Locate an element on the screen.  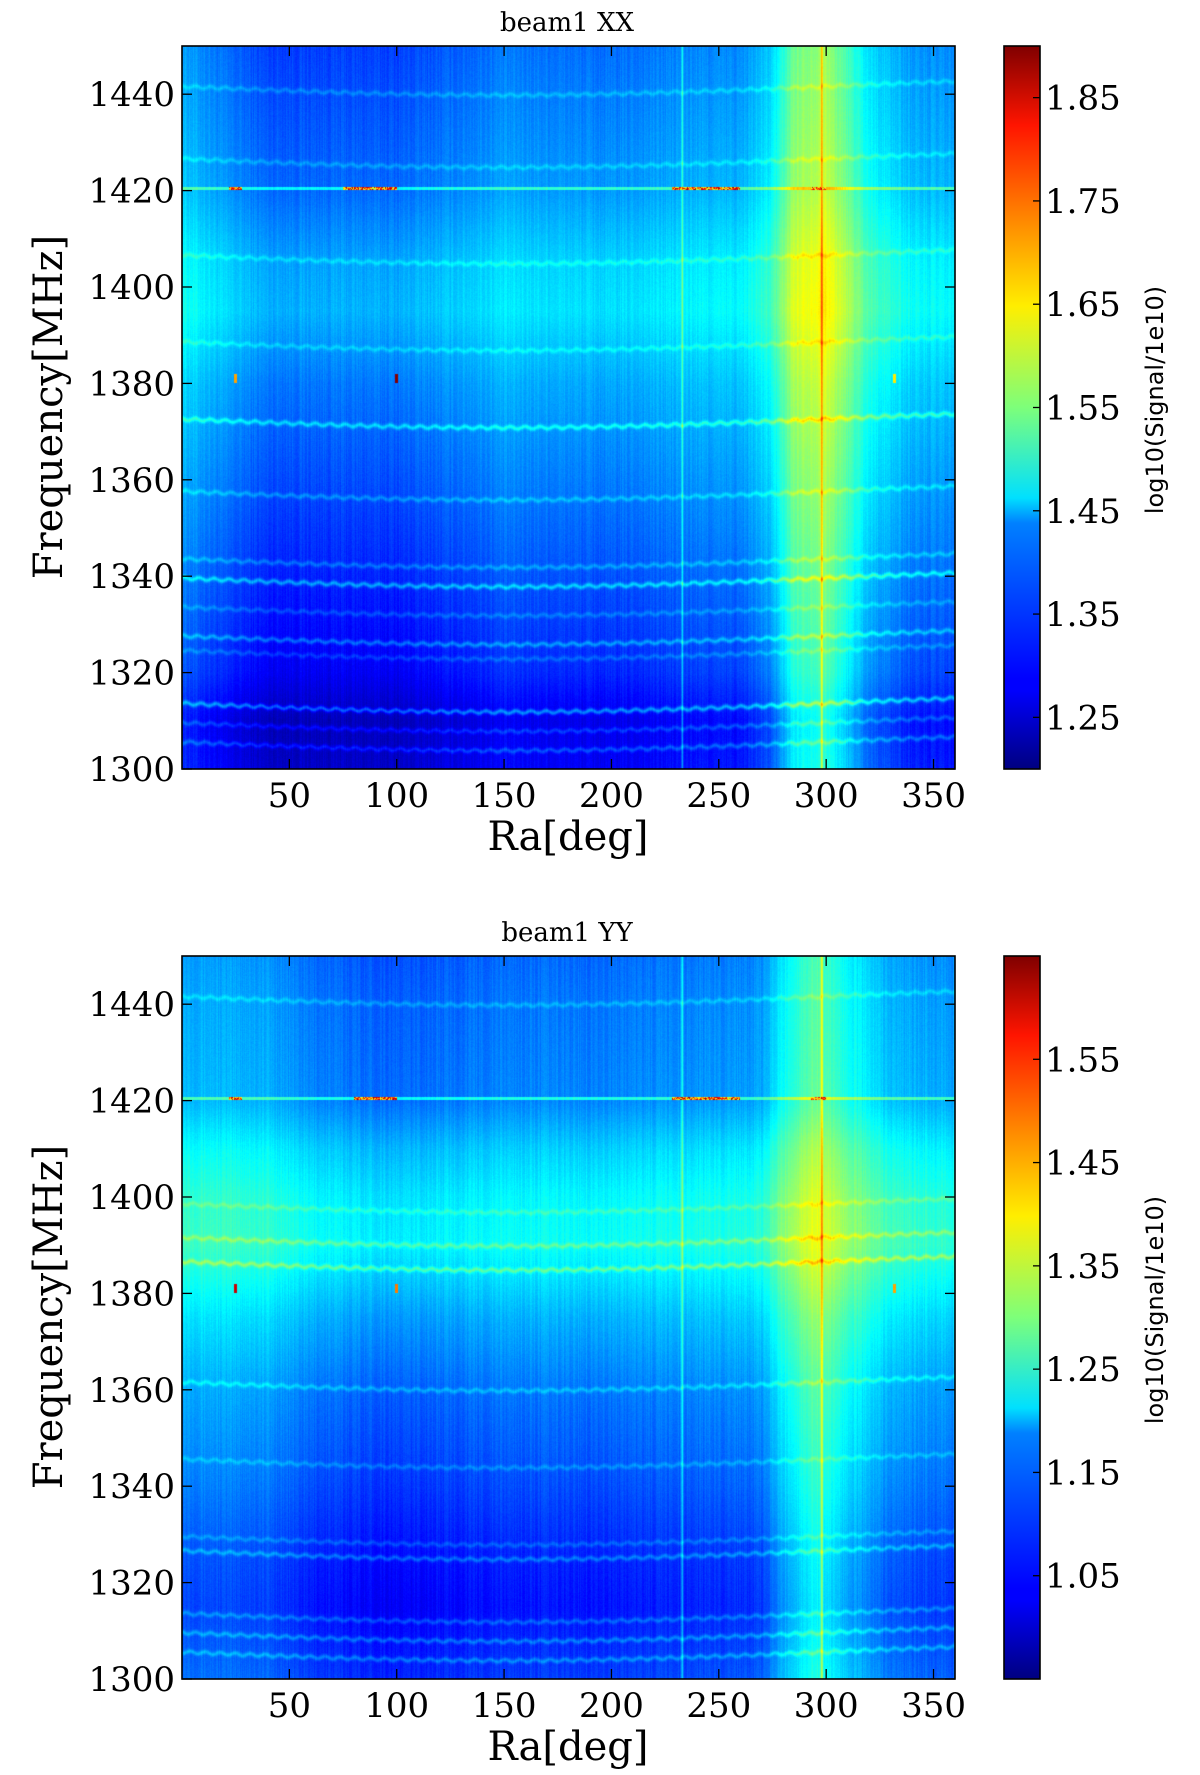
colorbar-tick: 1.85 is located at coordinates (1077, 99).